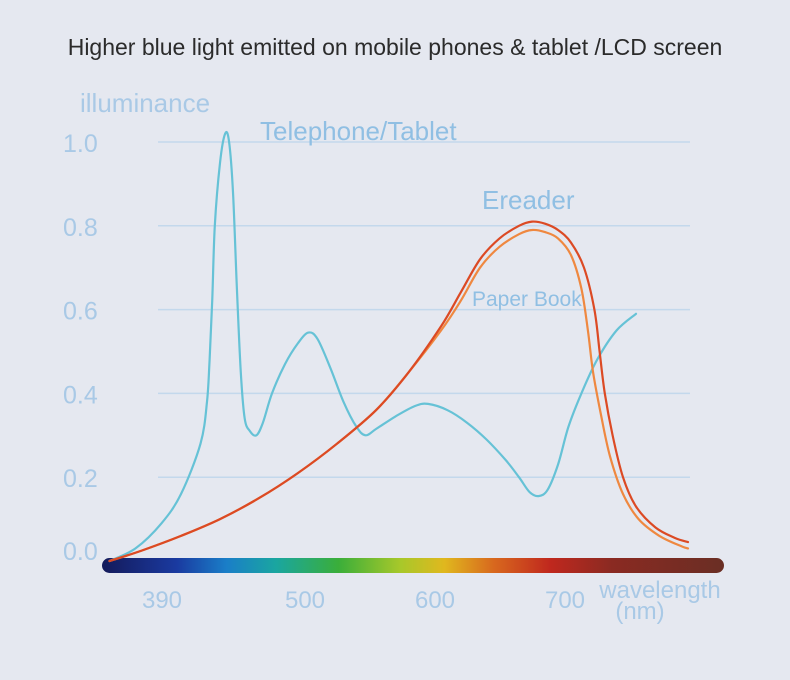  What do you see at coordinates (659, 590) in the screenshot?
I see `x-axis-label-line1: wavelength` at bounding box center [659, 590].